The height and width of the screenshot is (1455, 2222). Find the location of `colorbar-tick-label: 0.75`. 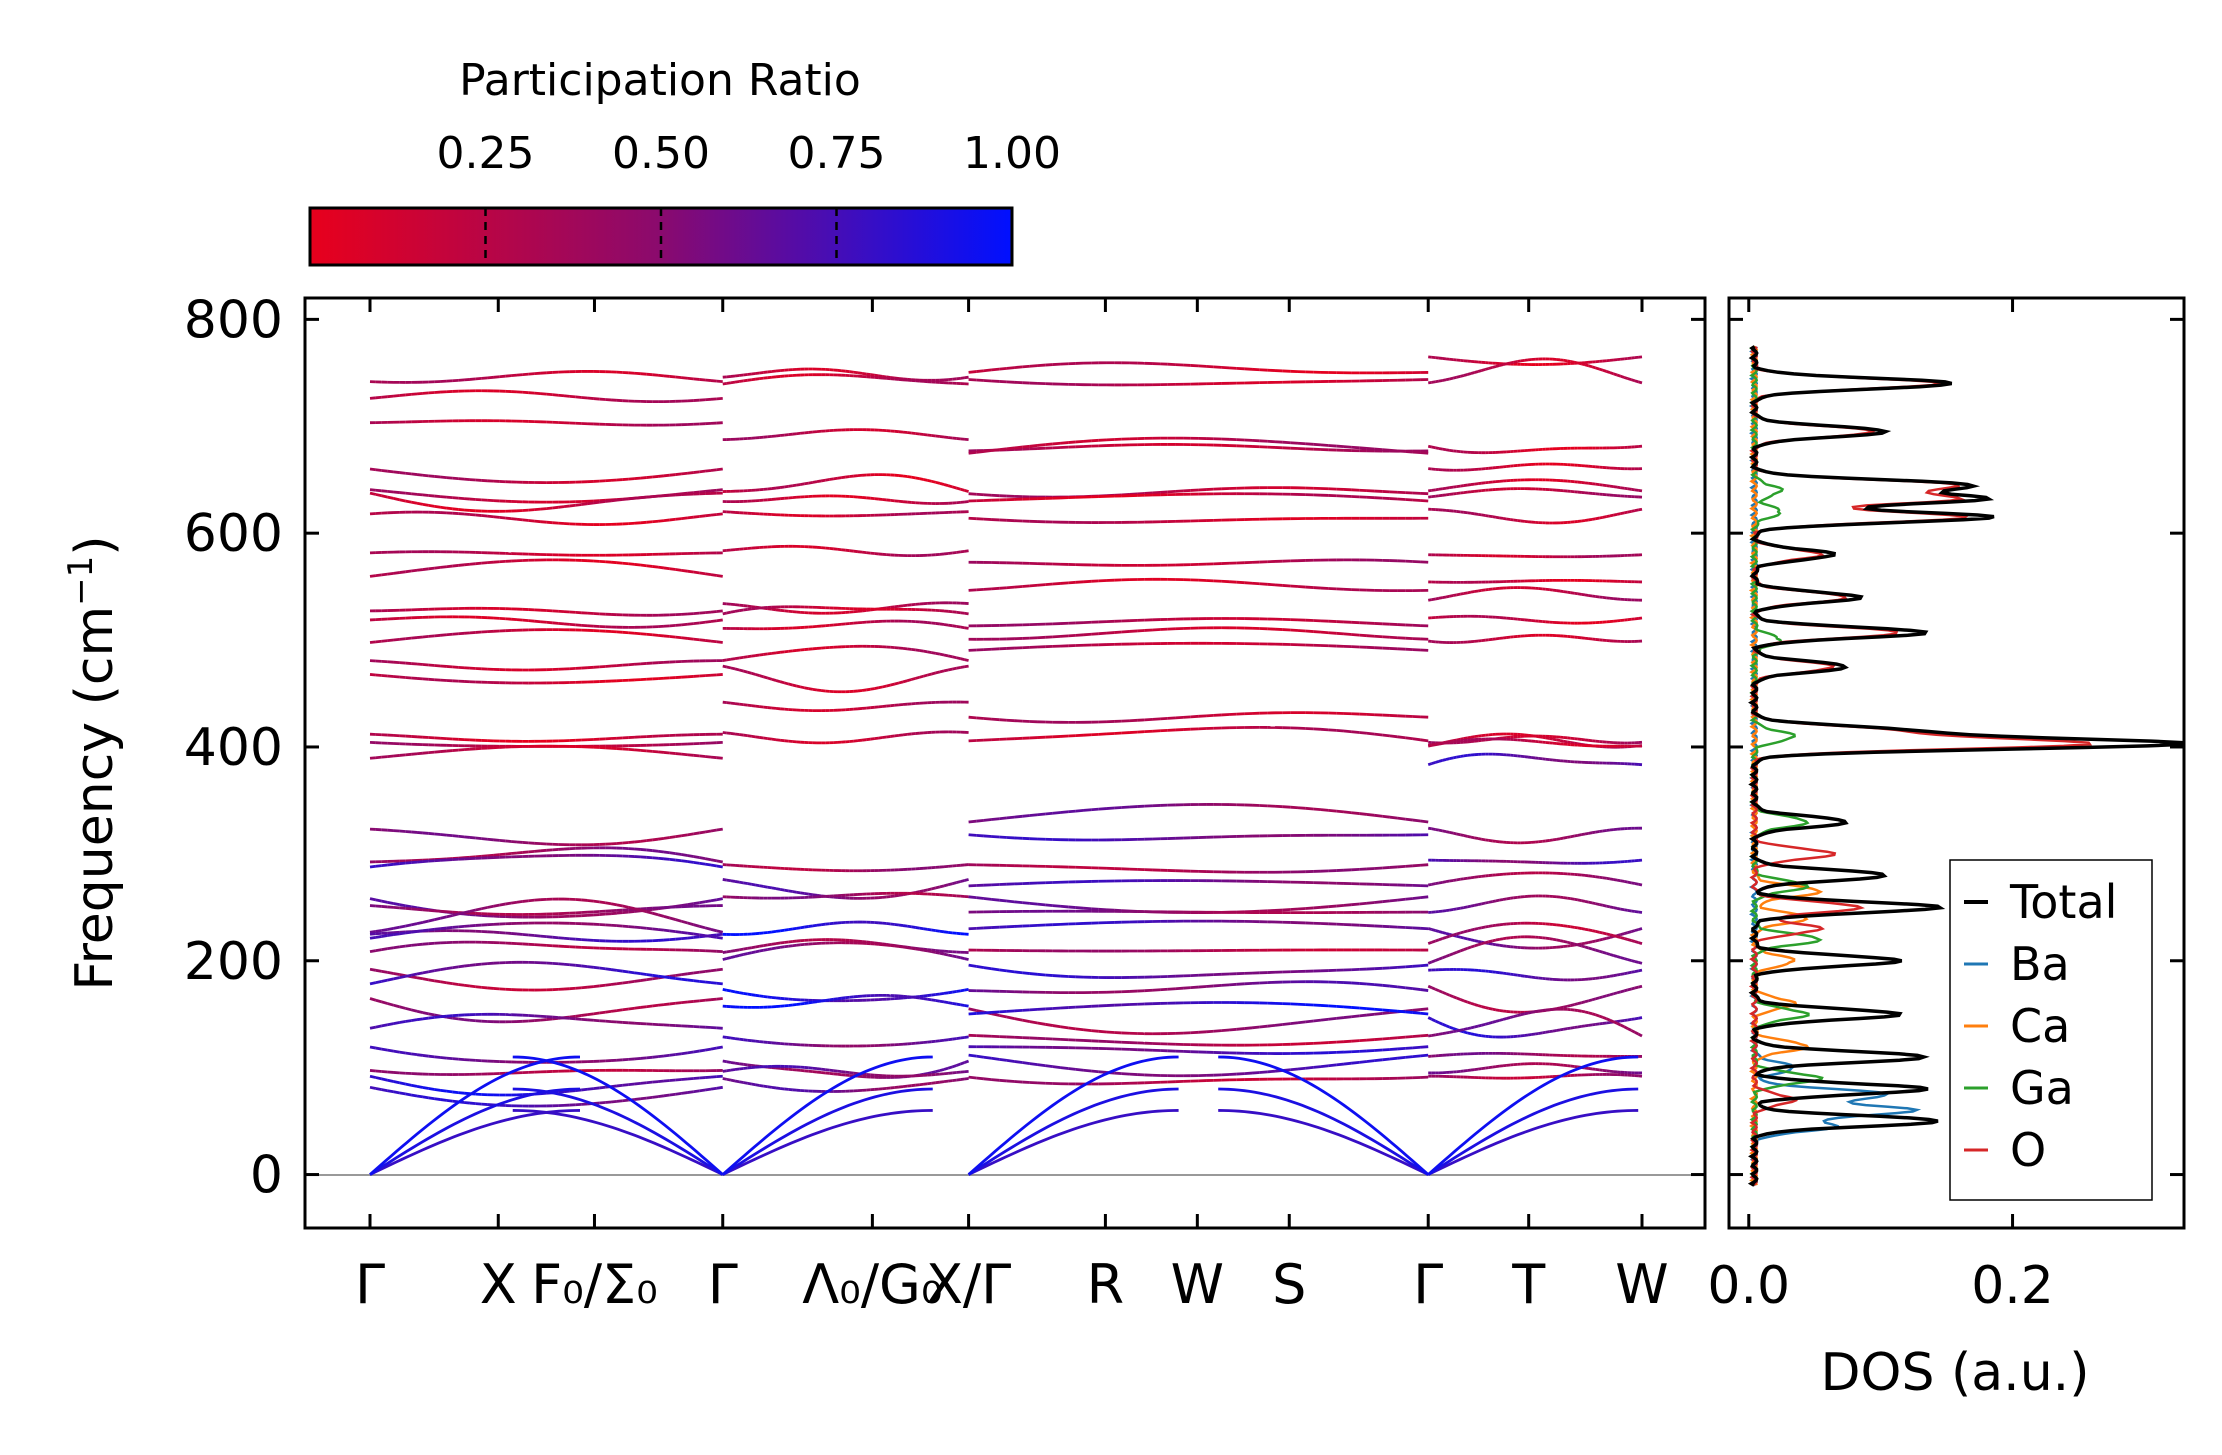

colorbar-tick-label: 0.75 is located at coordinates (837, 153).